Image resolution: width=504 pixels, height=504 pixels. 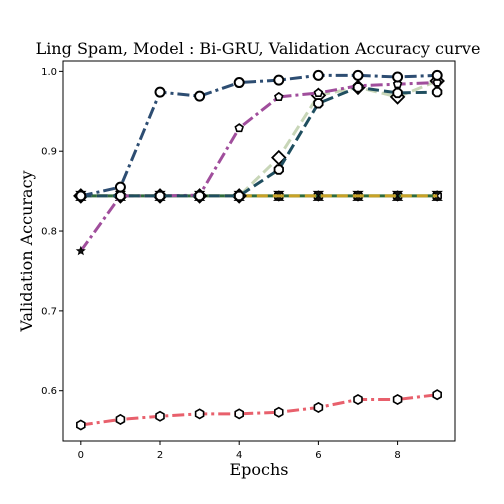 I want to click on y-tick-label: 0.7, so click(x=49, y=311).